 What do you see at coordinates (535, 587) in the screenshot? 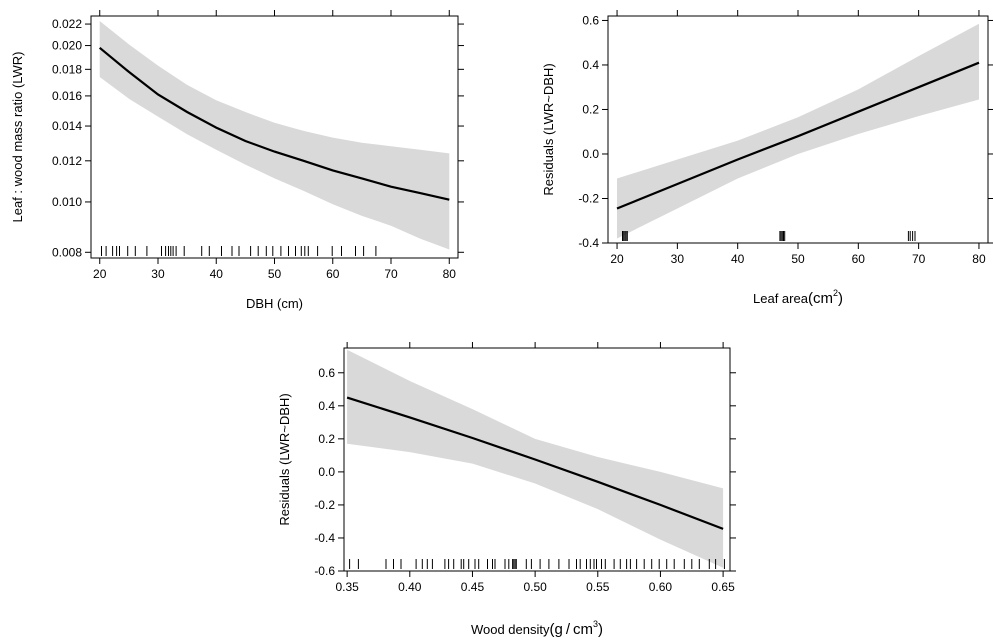
I see `x-tick-label: 0.50` at bounding box center [535, 587].